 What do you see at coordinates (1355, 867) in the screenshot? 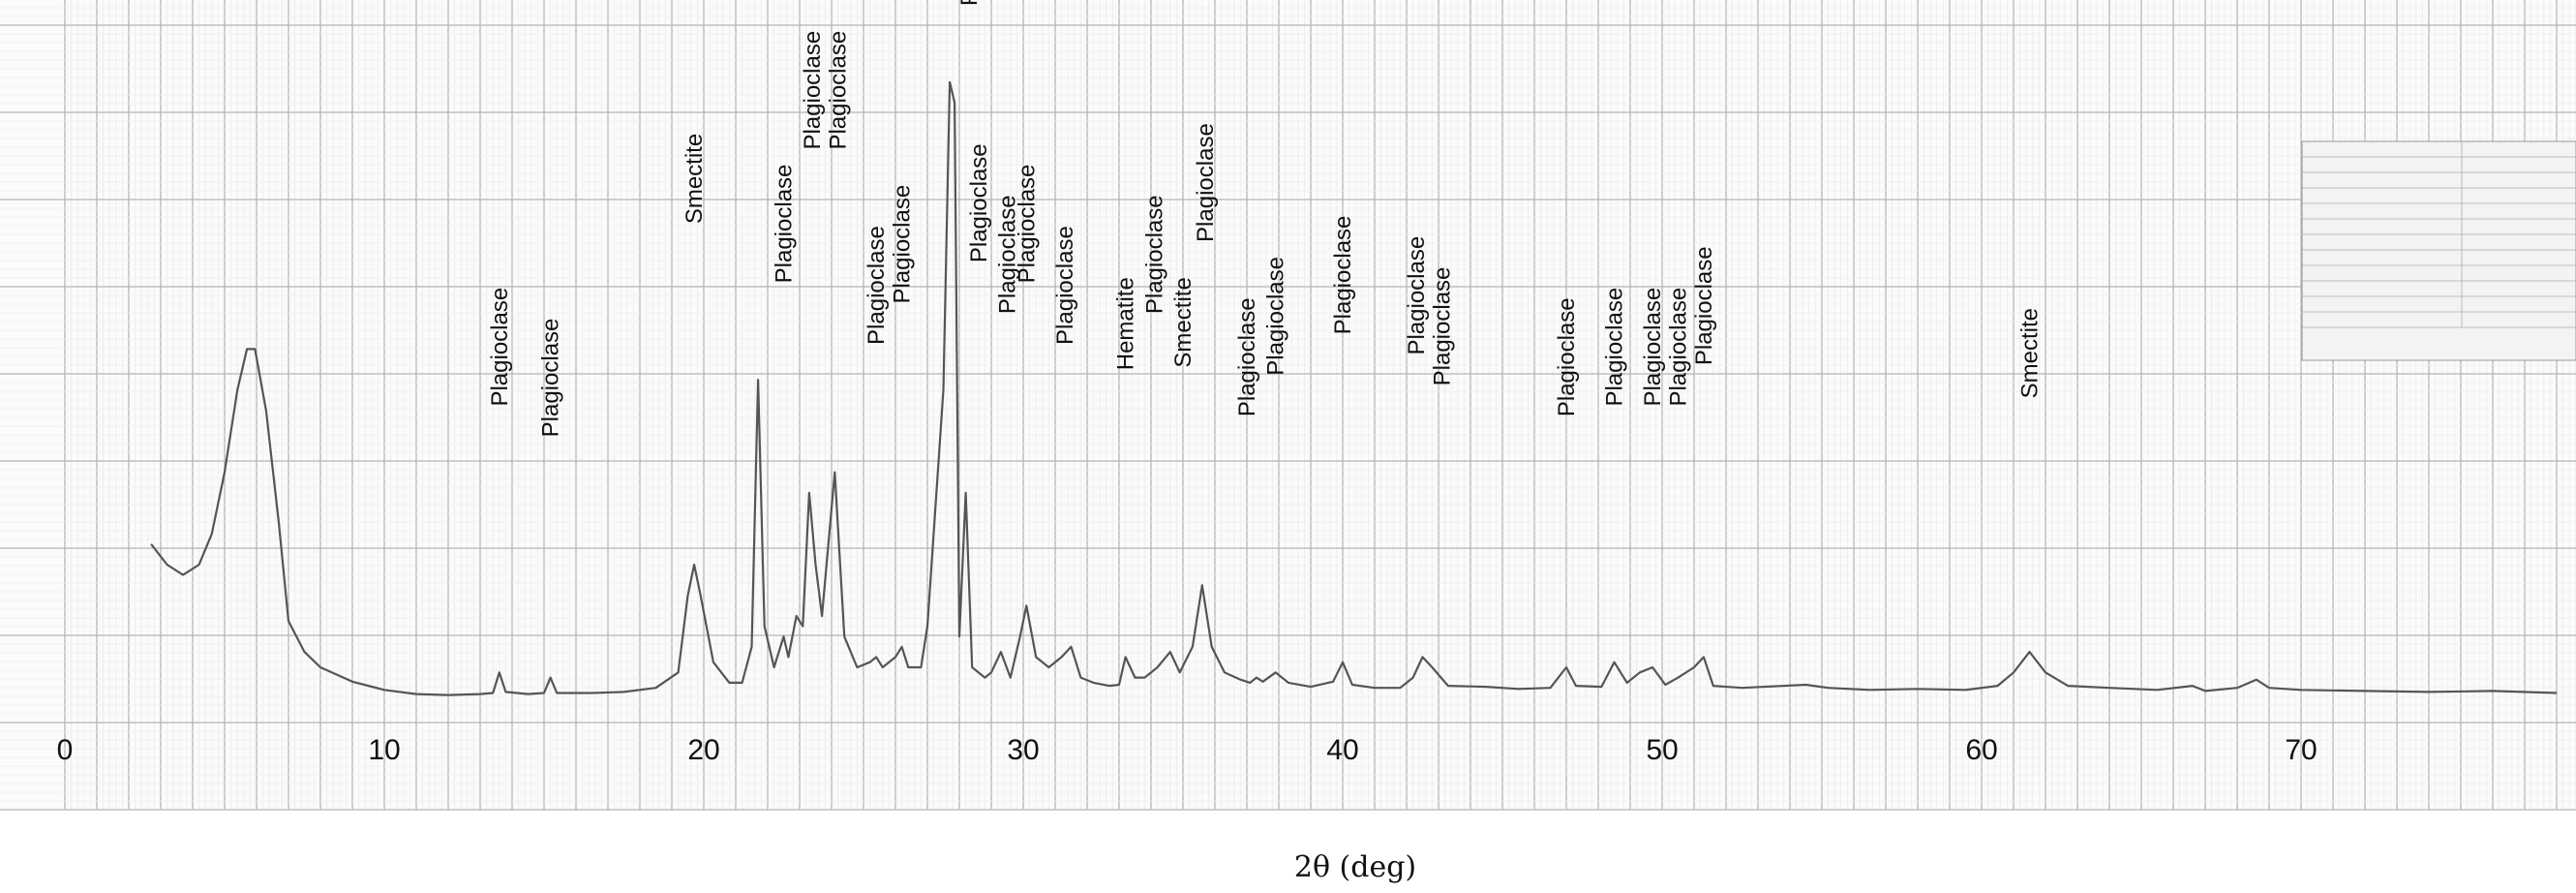
I see `x-axis-label: 2θ (deg)` at bounding box center [1355, 867].